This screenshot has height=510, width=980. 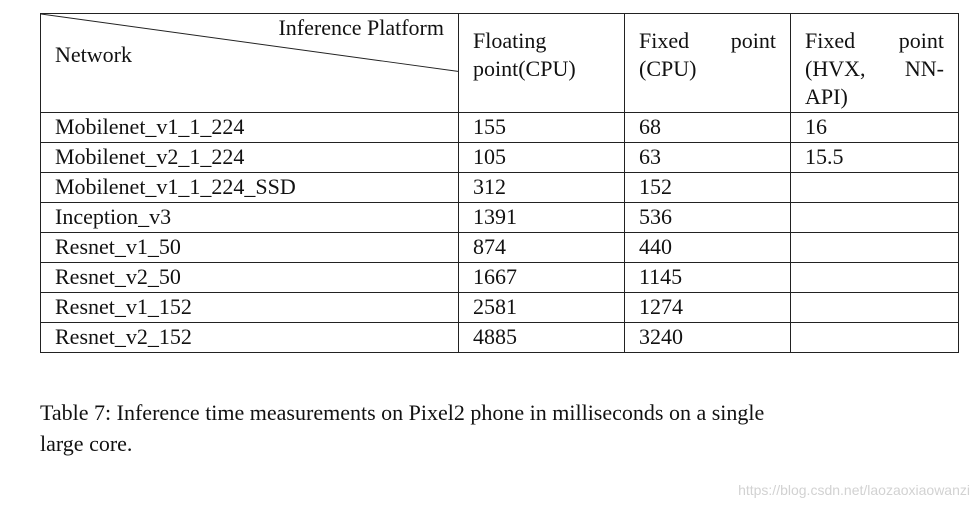 I want to click on cell-float-cpu: 1667, so click(x=541, y=277).